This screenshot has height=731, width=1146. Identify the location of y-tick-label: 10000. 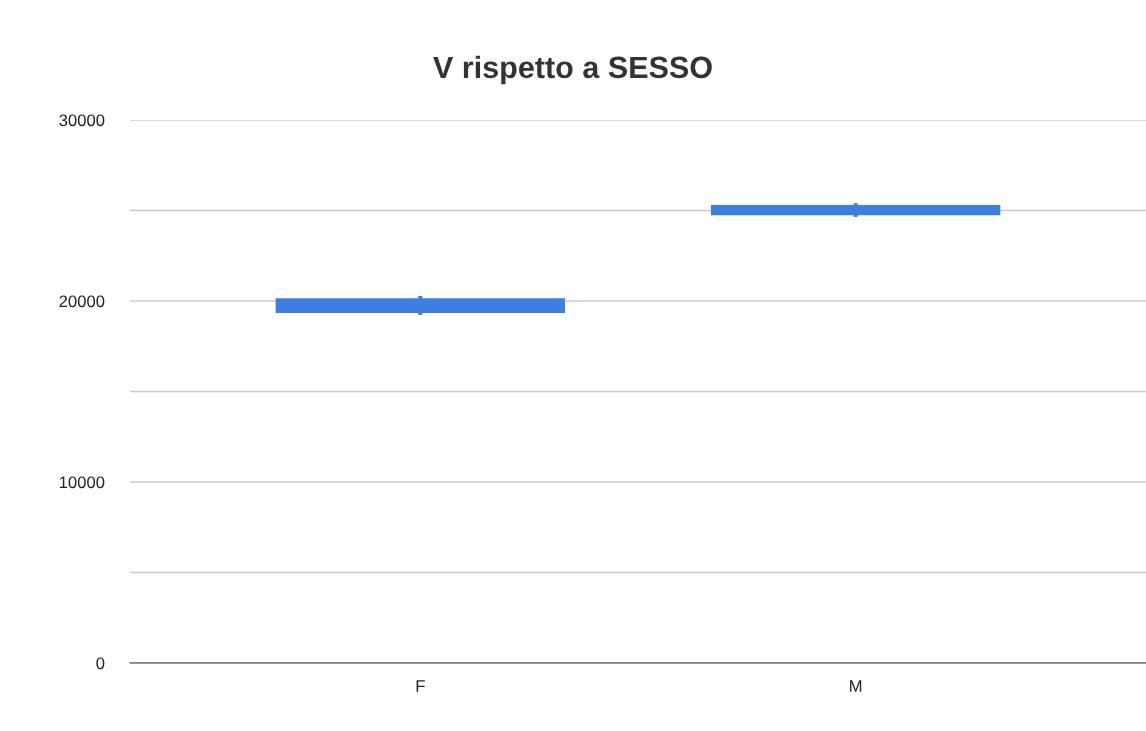
(82, 482).